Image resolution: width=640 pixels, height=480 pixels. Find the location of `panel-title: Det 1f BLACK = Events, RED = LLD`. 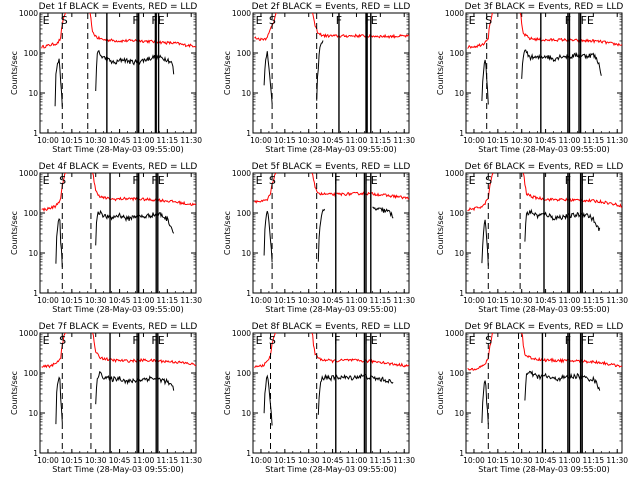

panel-title: Det 1f BLACK = Events, RED = LLD is located at coordinates (118, 7).